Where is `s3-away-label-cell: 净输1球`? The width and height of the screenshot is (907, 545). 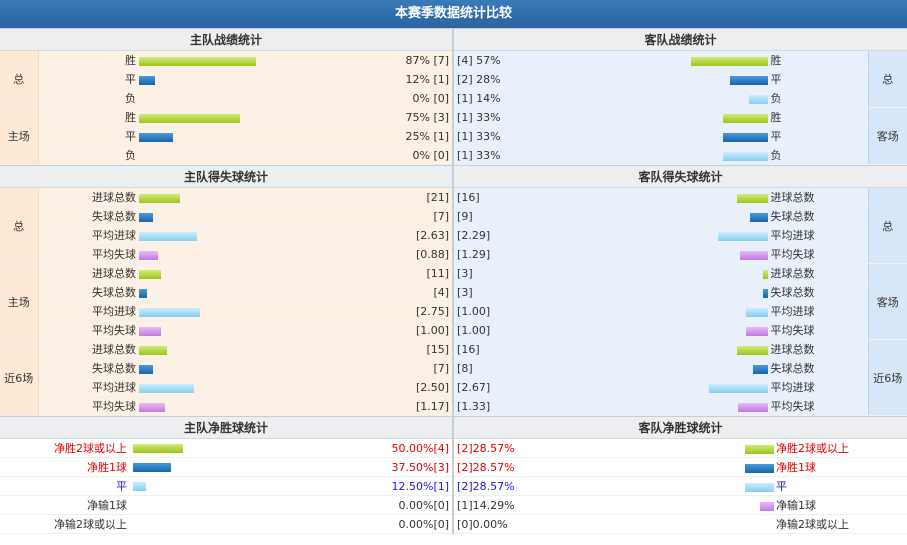
s3-away-label-cell: 净输1球 is located at coordinates (771, 505).